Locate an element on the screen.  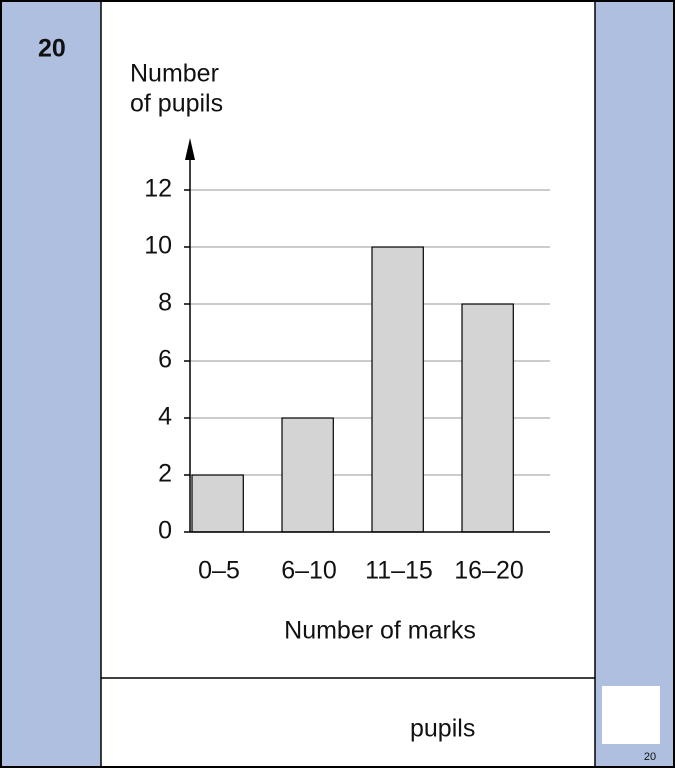
x-tick-label: 16–20 is located at coordinates (489, 571).